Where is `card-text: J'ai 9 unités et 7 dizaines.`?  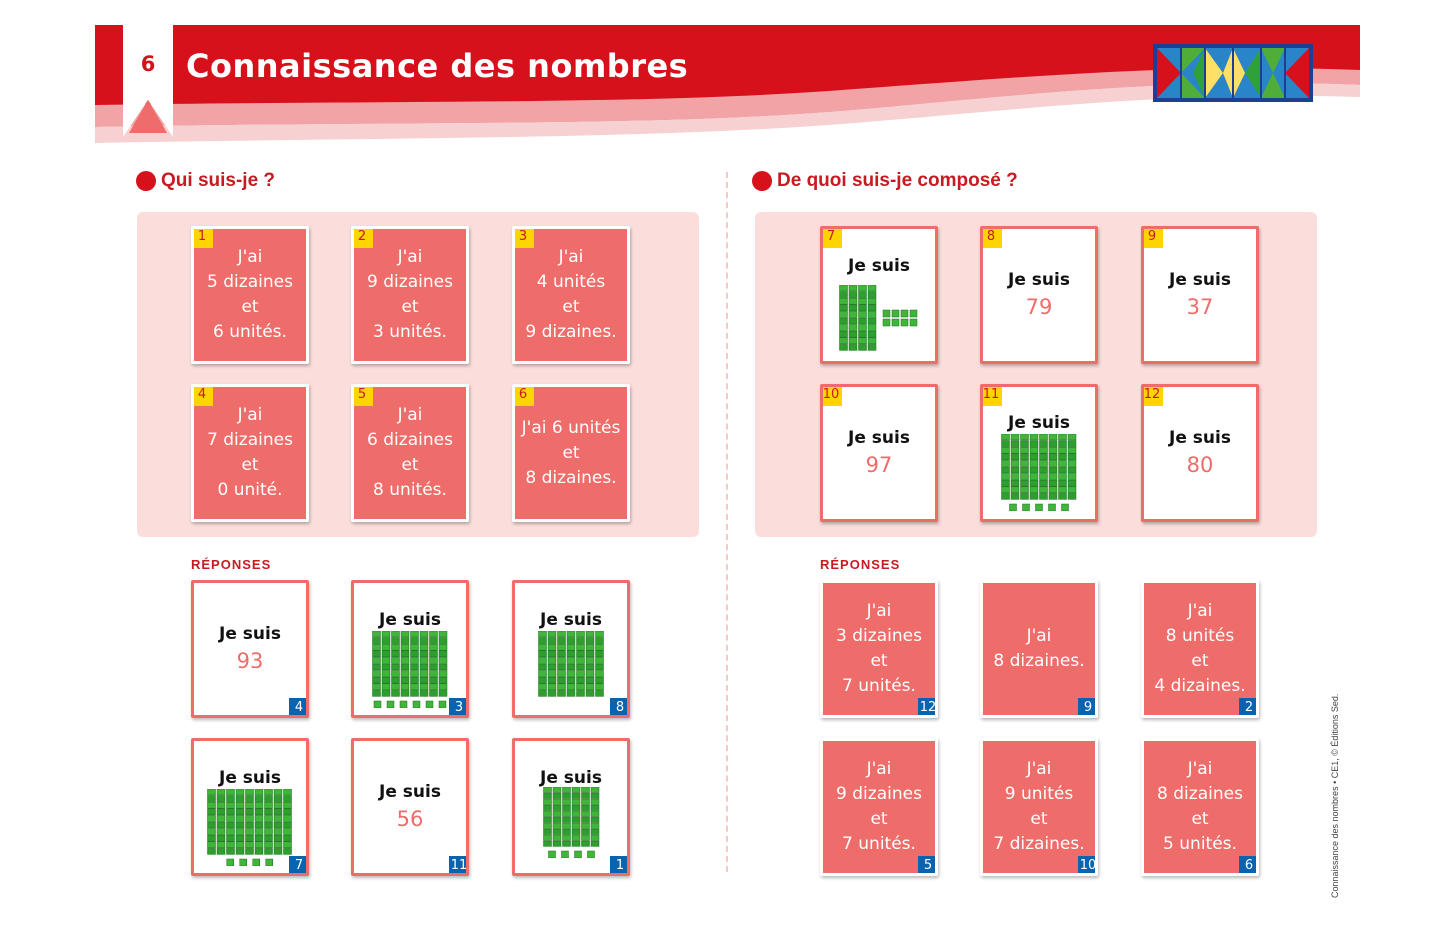
card-text: J'ai 9 unités et 7 dizaines. is located at coordinates (1039, 806).